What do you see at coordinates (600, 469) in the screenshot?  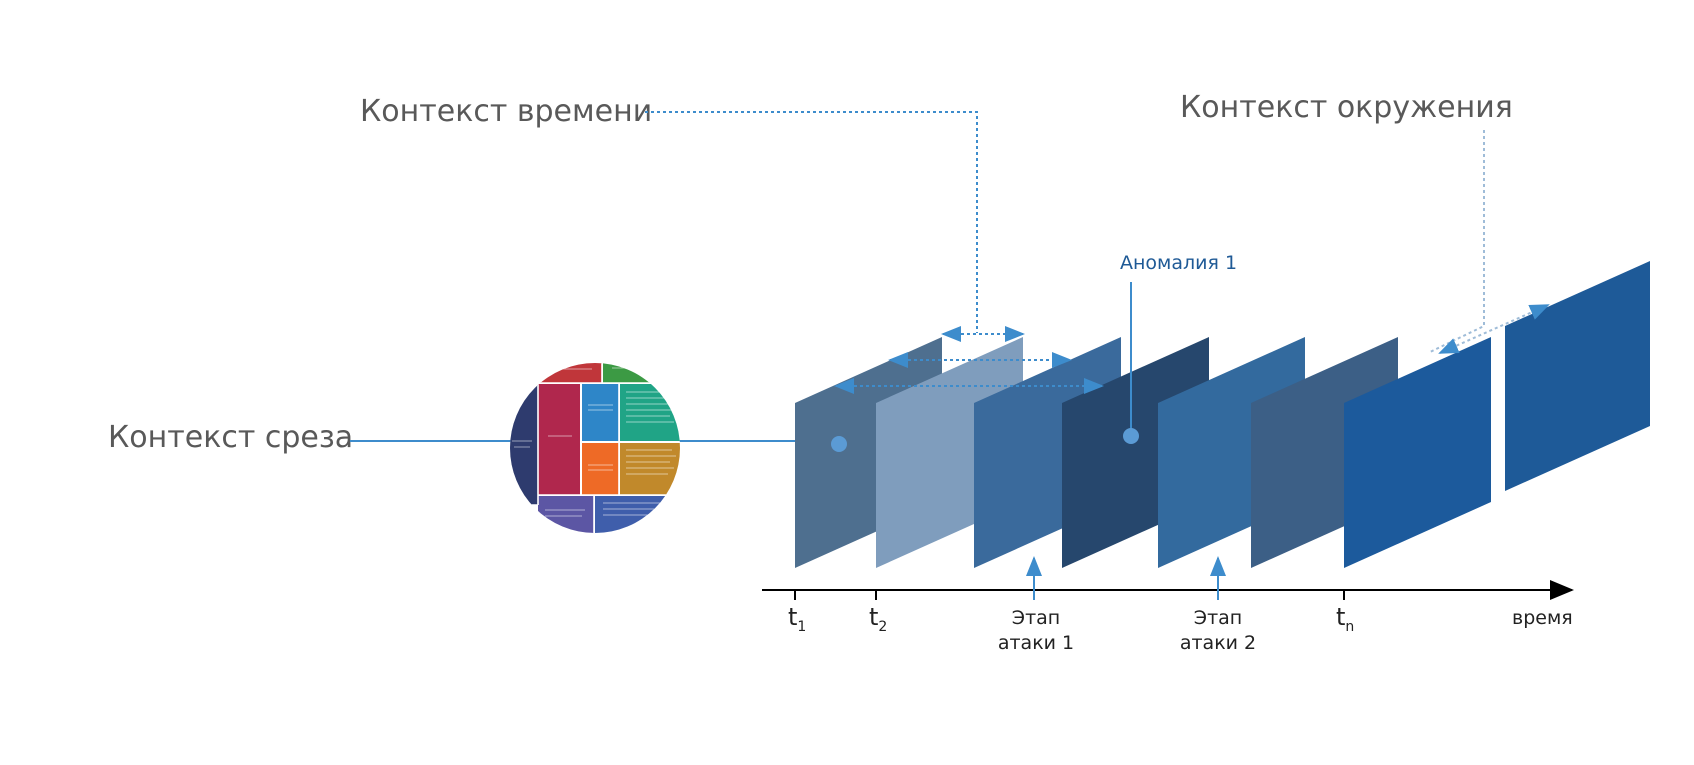 I see `treemap-cell-orange` at bounding box center [600, 469].